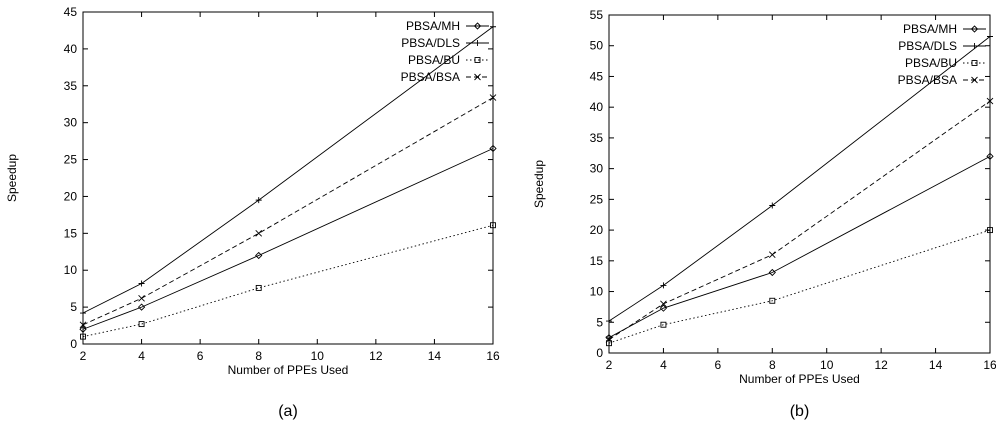 This screenshot has height=427, width=996. What do you see at coordinates (433, 26) in the screenshot?
I see `legend-label: PBSA/MH` at bounding box center [433, 26].